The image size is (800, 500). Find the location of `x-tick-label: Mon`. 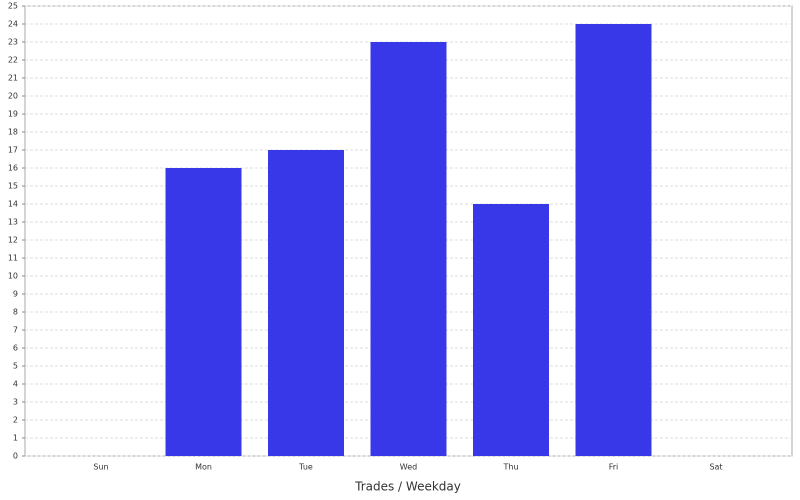

x-tick-label: Mon is located at coordinates (203, 467).